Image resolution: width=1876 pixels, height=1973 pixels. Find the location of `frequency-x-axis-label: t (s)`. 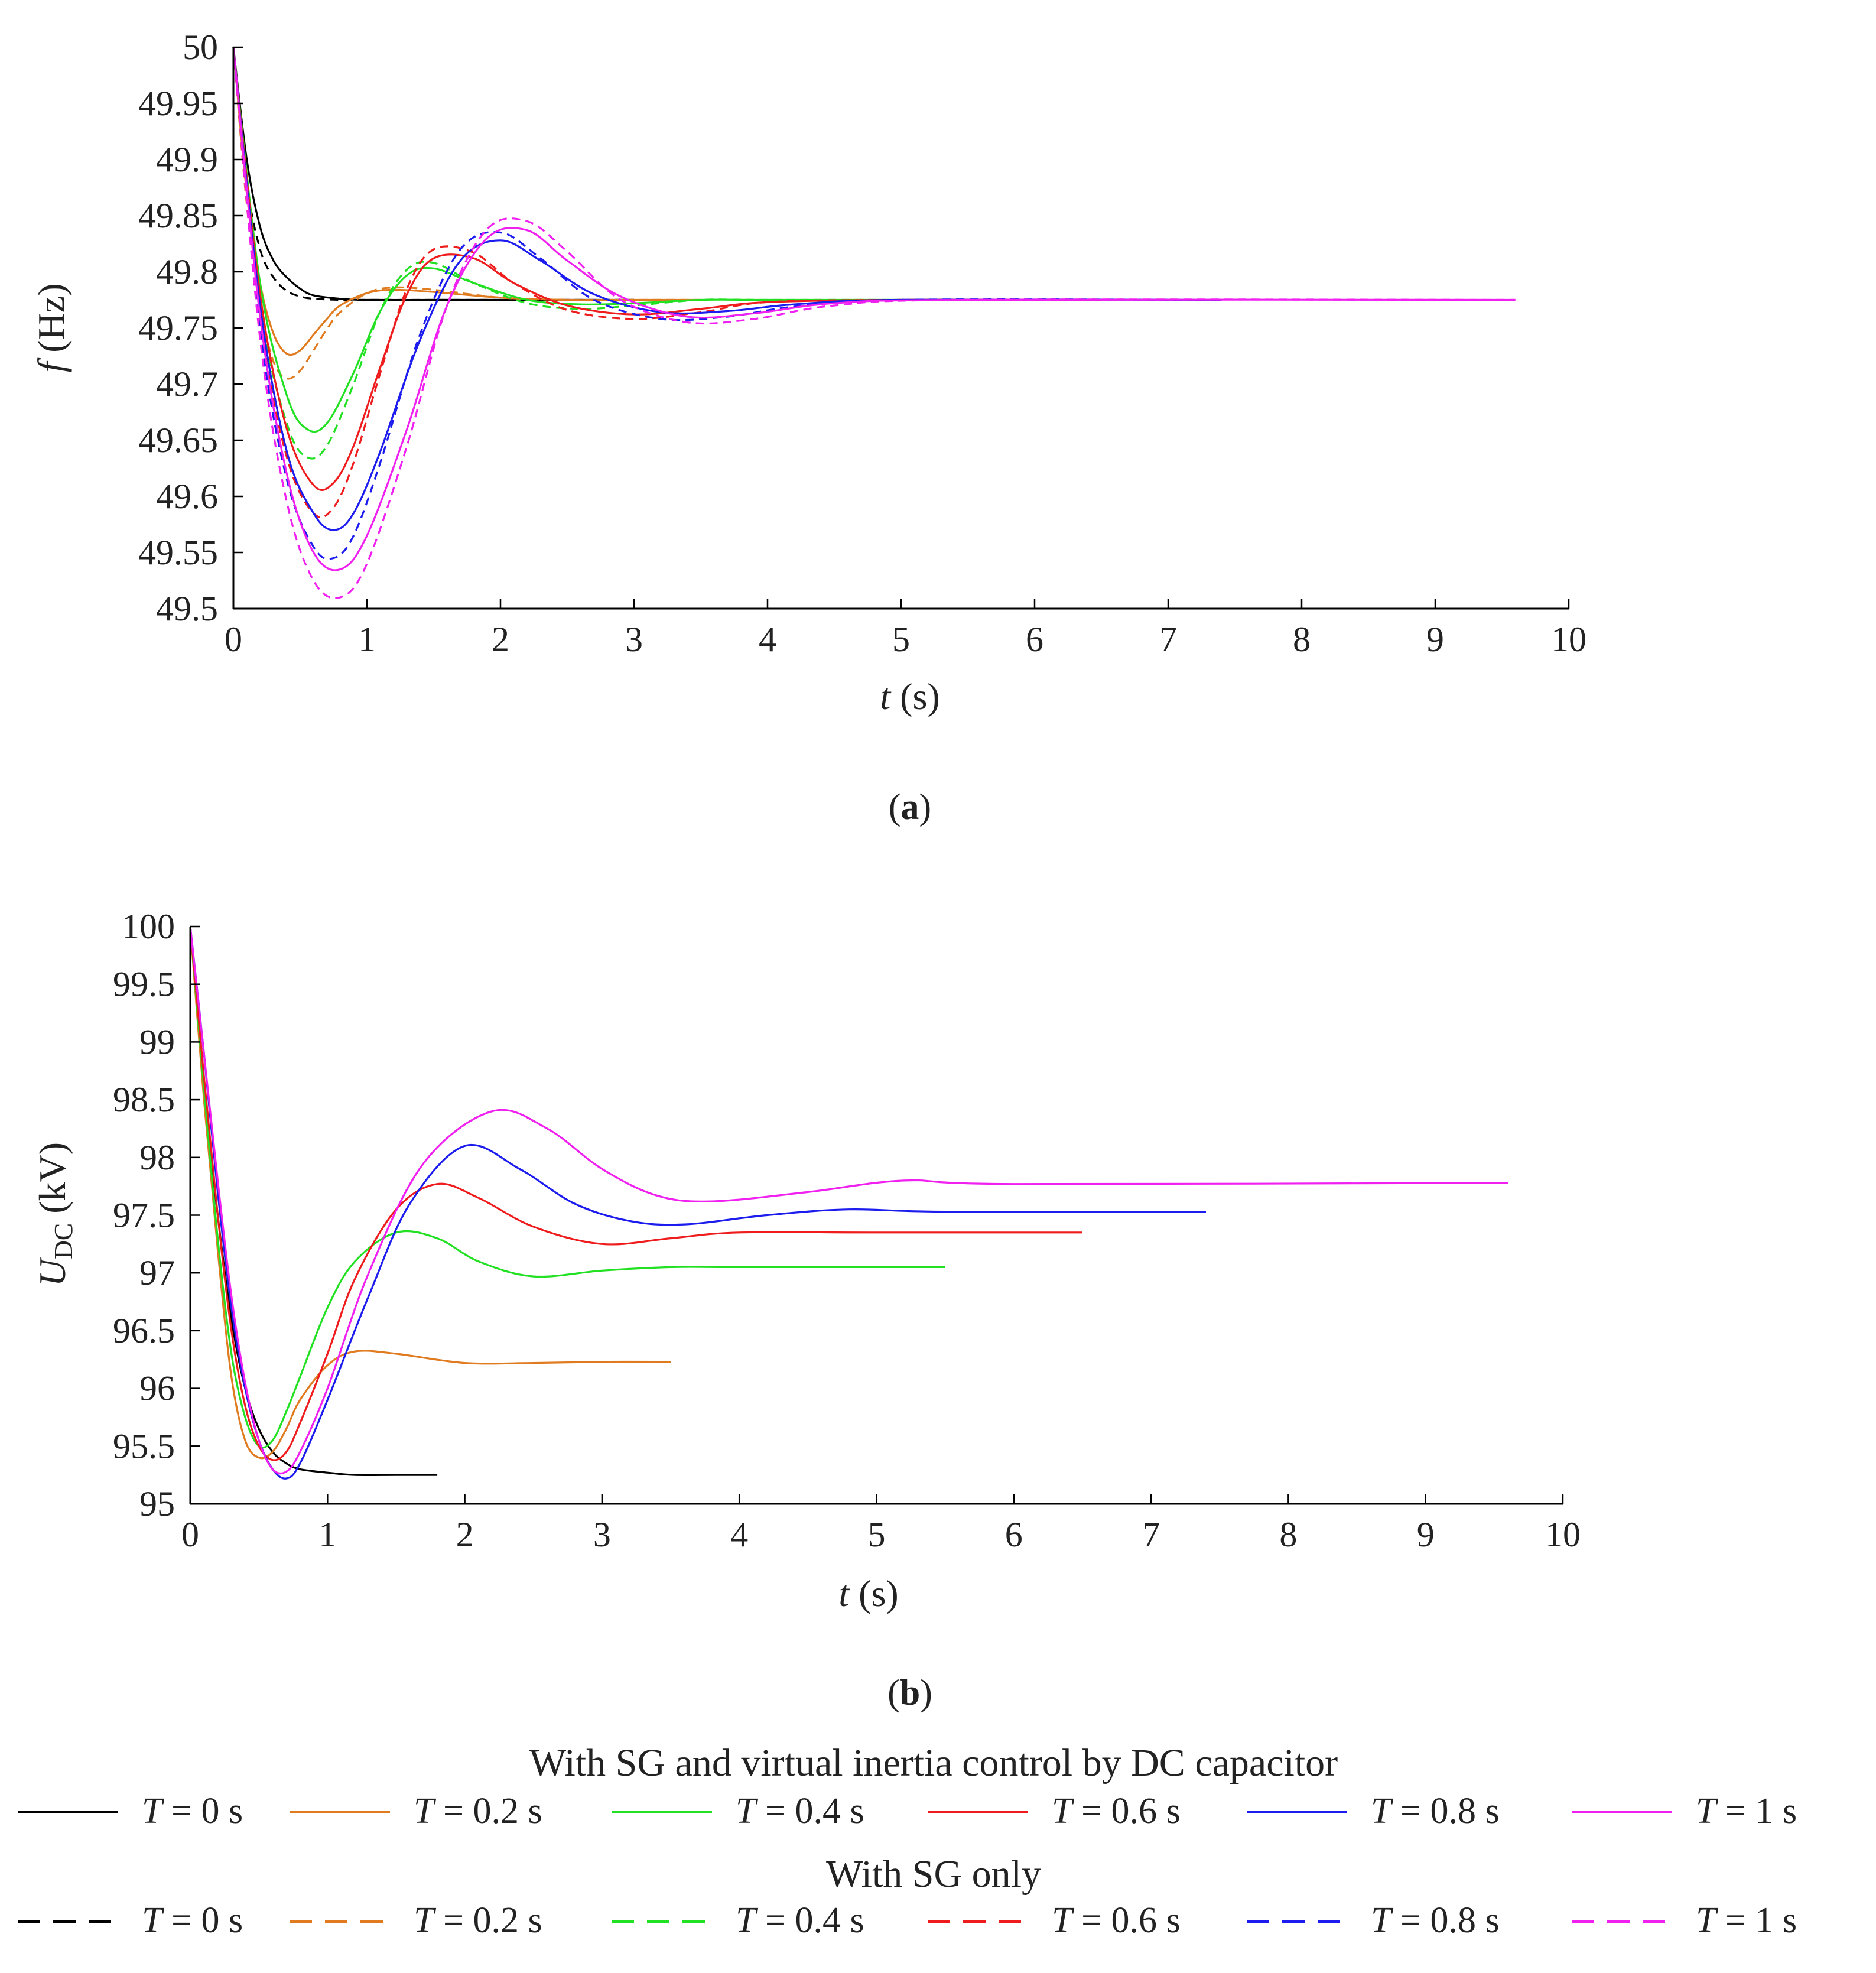

frequency-x-axis-label: t (s) is located at coordinates (909, 696).